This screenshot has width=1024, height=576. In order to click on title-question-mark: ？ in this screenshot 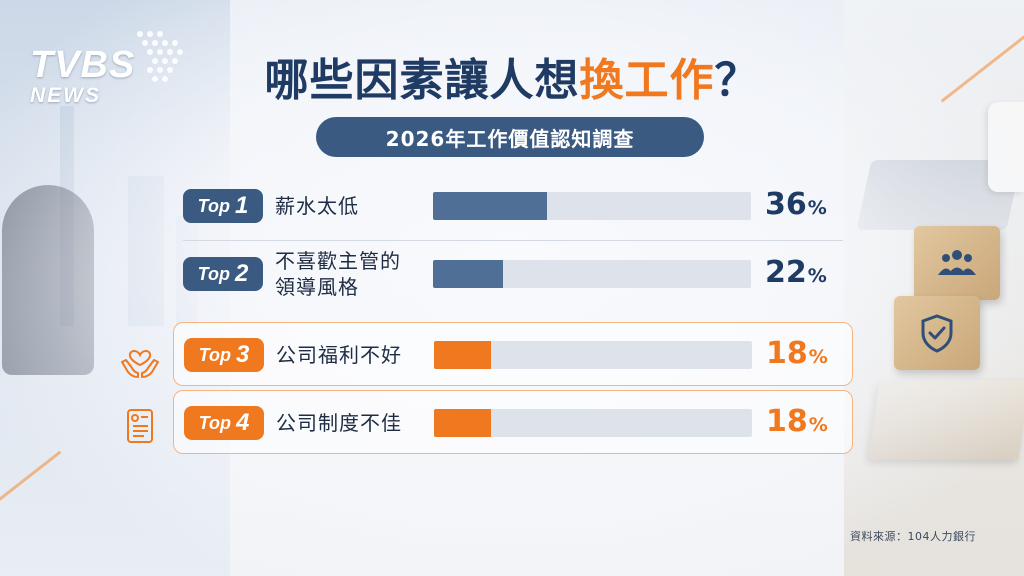, I will do `click(737, 80)`.